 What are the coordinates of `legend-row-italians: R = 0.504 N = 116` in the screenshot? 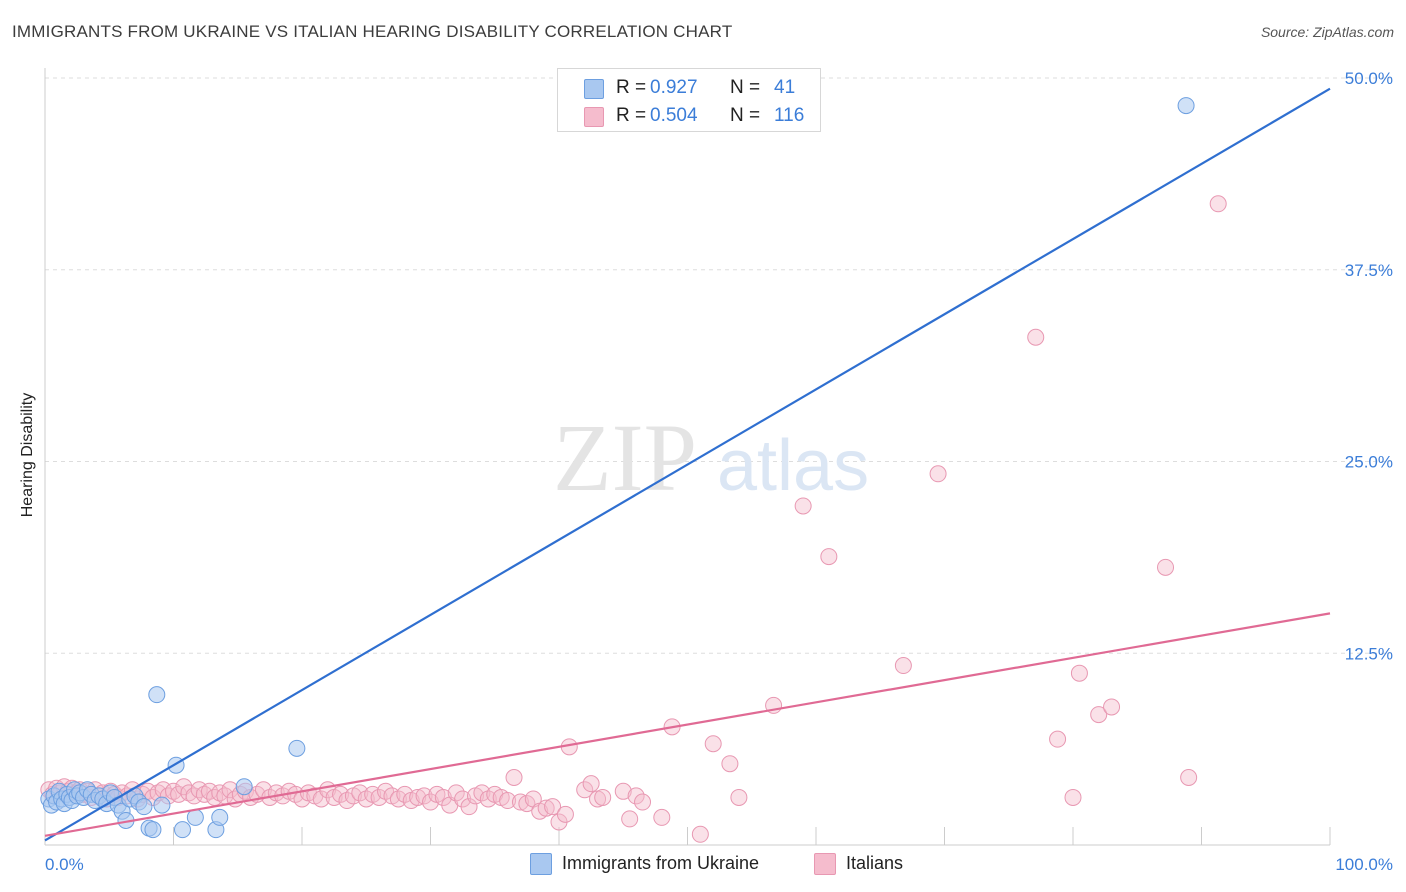 It's located at (689, 115).